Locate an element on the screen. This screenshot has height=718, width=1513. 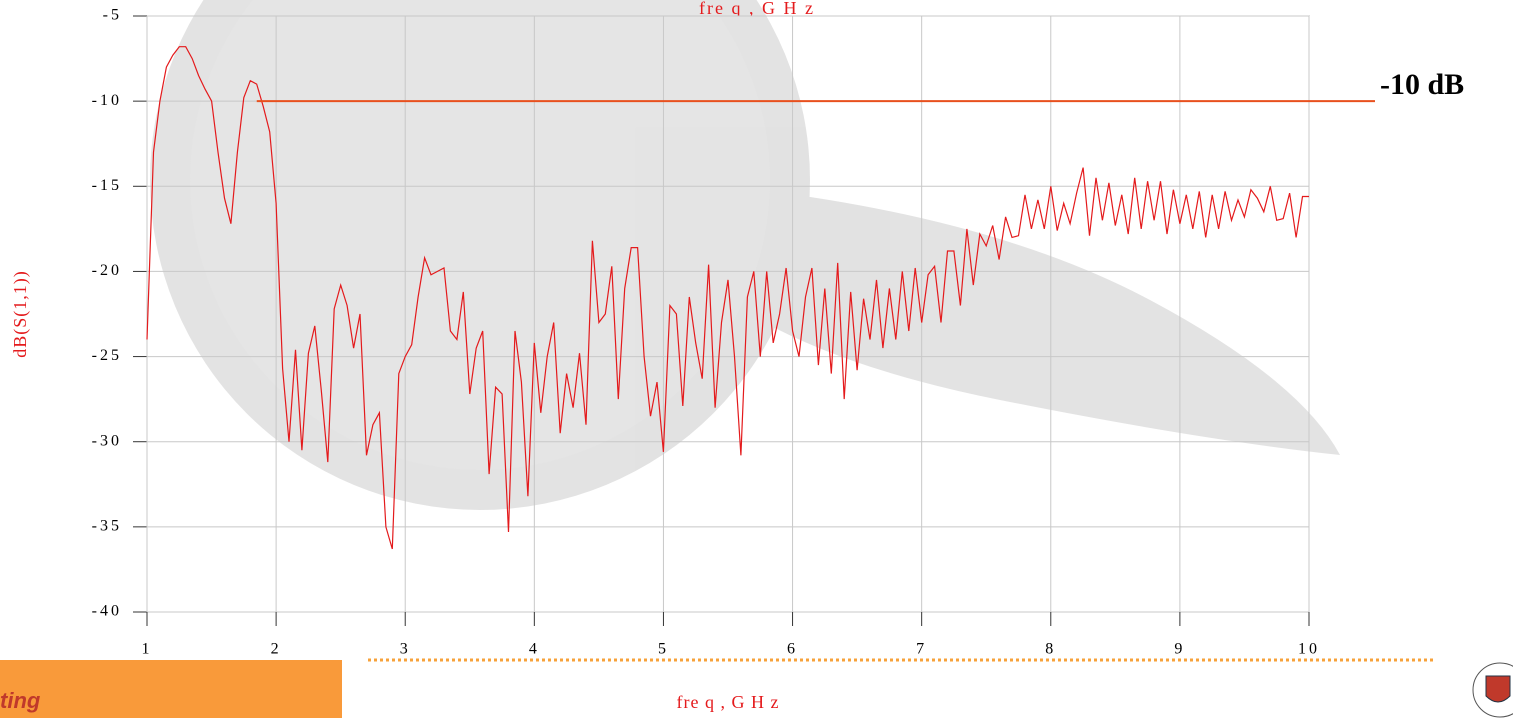
y-tick-label: -30 is located at coordinates (107, 440).